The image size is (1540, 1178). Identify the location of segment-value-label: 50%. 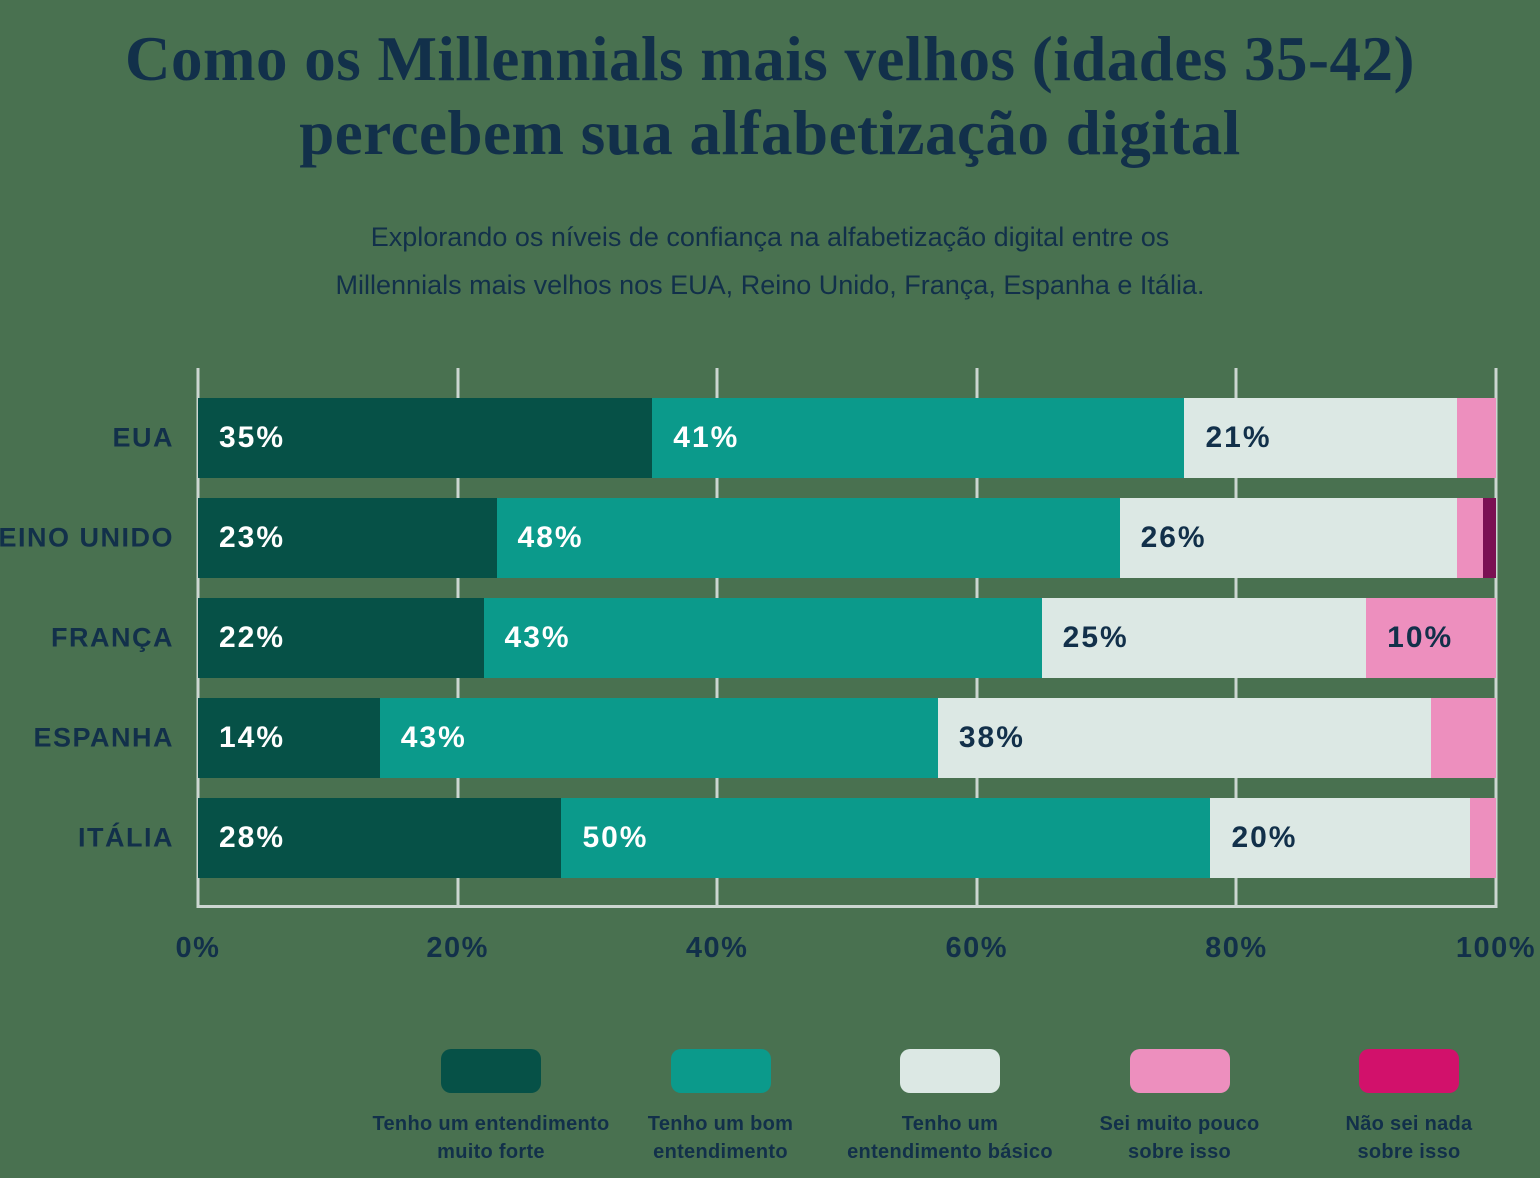
(615, 837).